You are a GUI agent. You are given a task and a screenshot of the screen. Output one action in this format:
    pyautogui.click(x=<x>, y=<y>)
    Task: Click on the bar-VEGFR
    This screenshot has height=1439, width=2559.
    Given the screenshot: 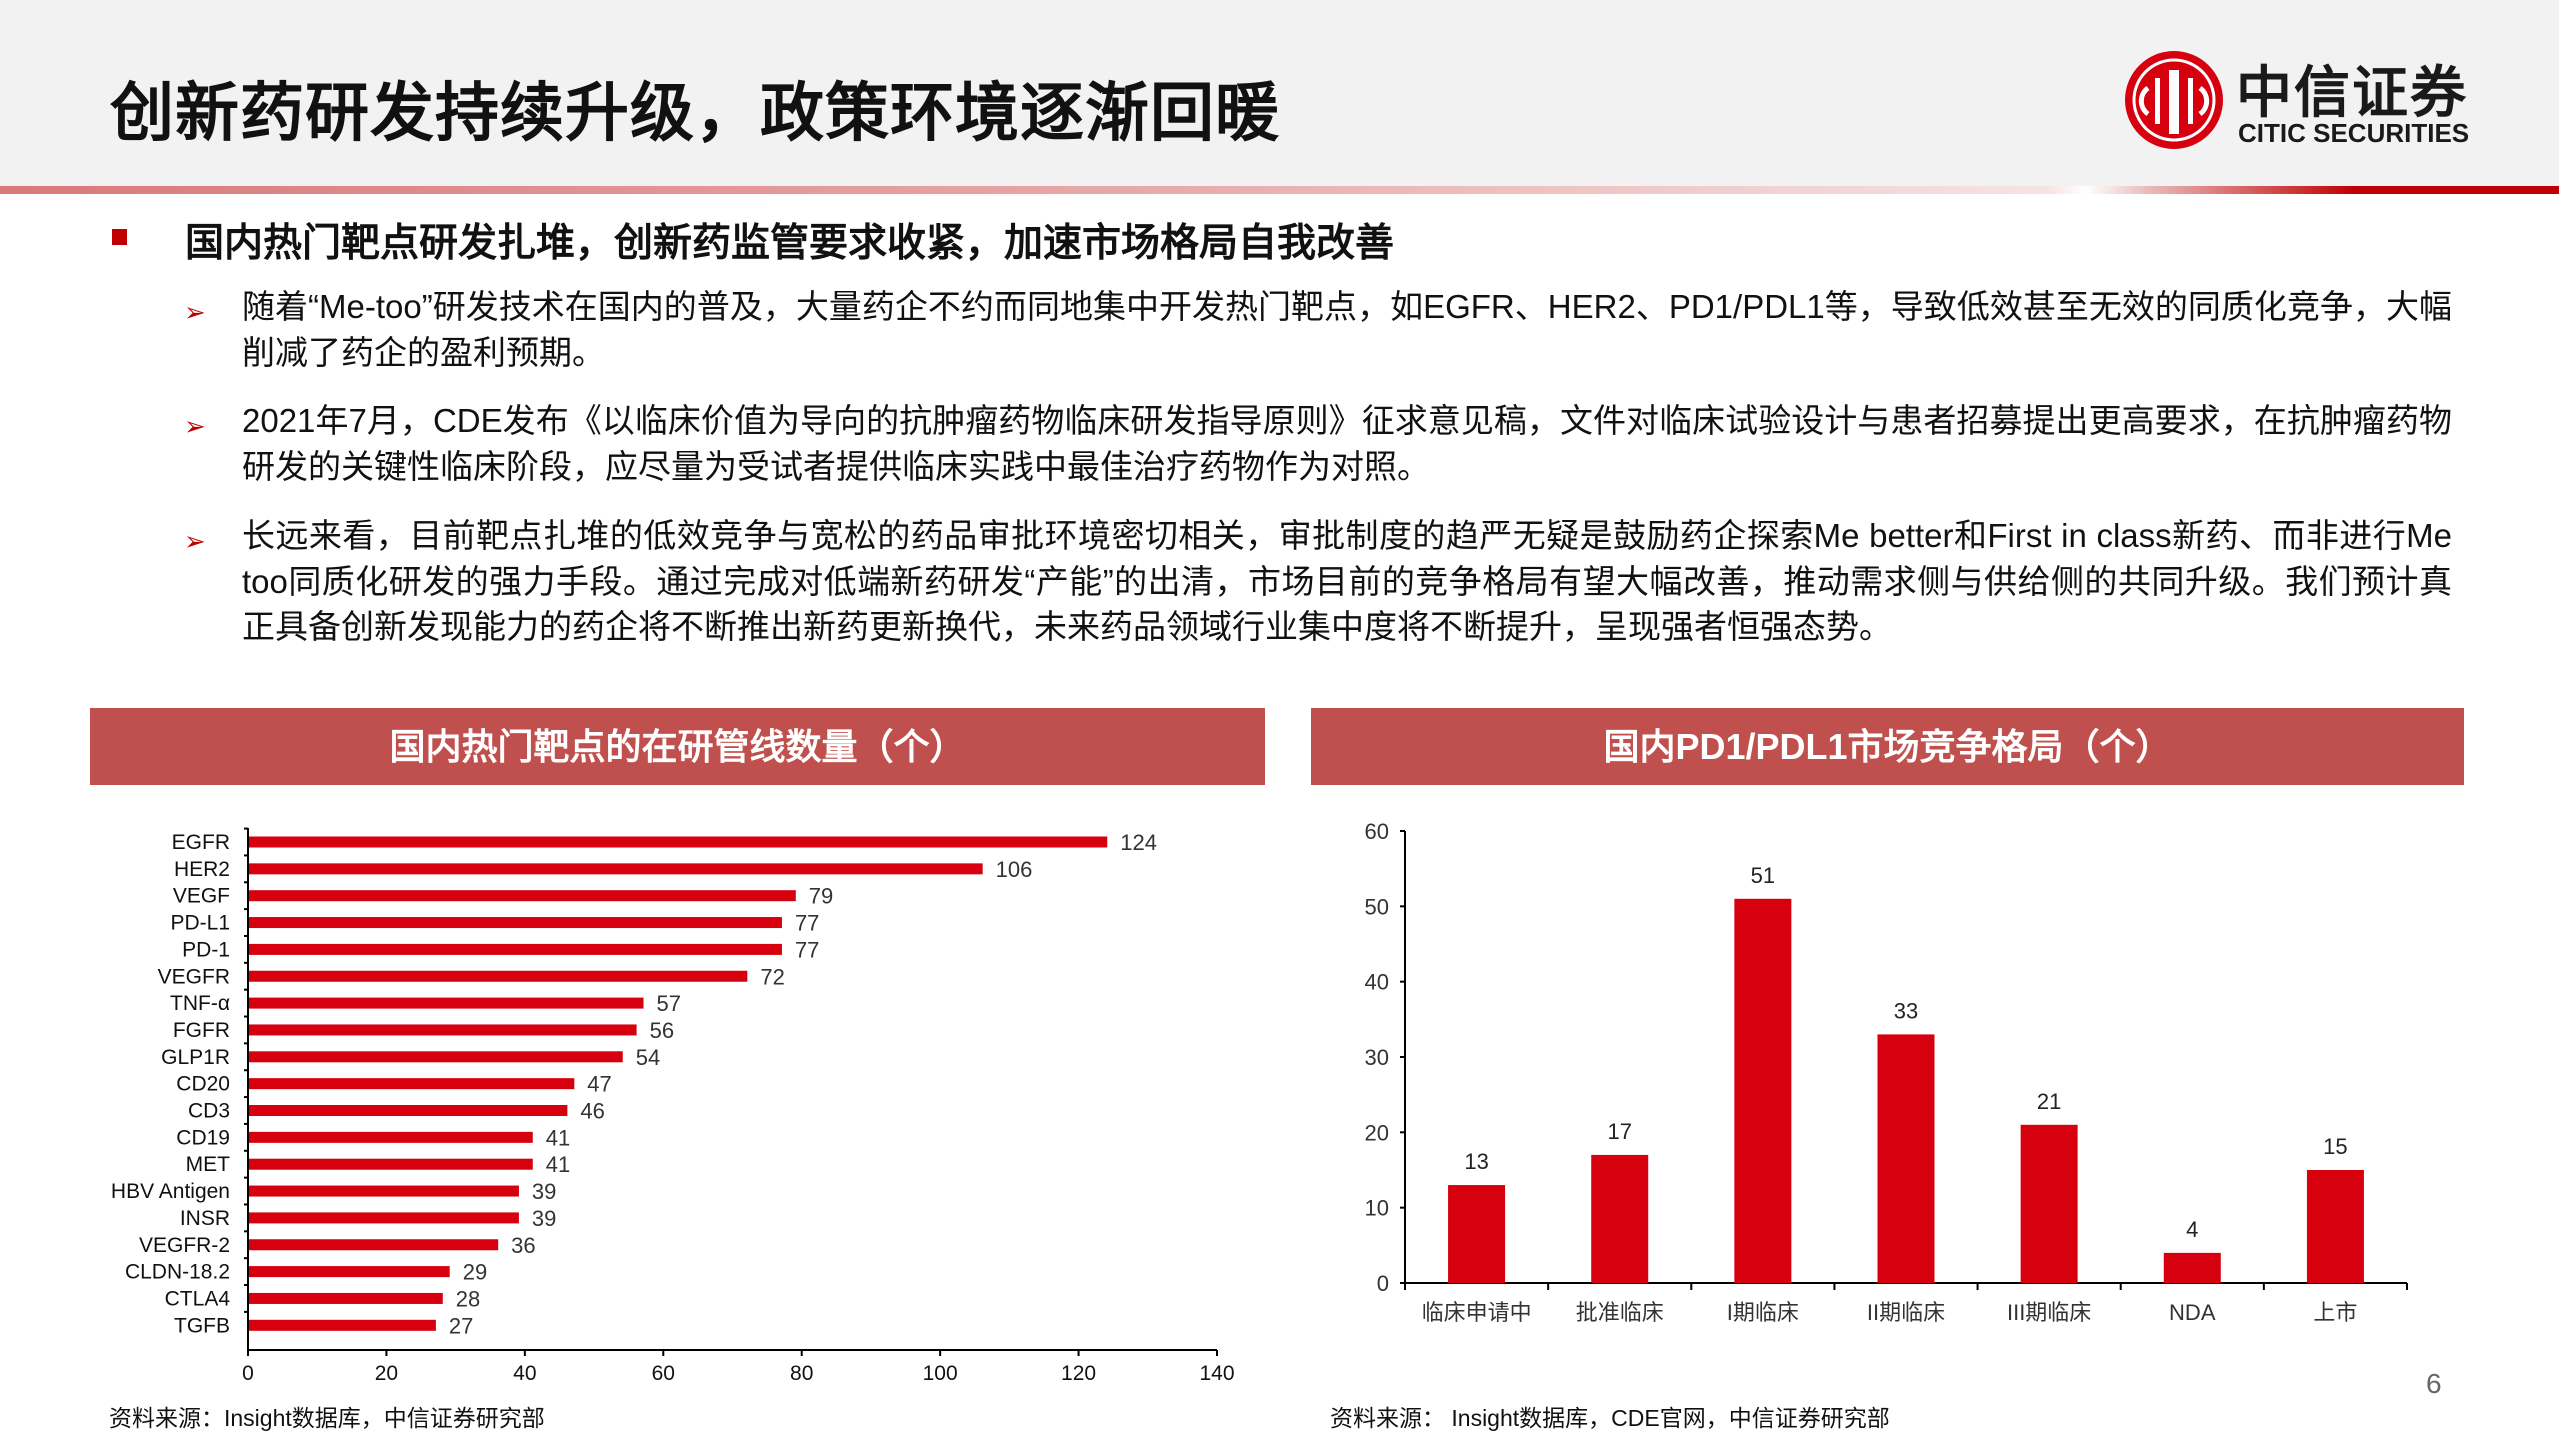 What is the action you would take?
    pyautogui.click(x=498, y=976)
    